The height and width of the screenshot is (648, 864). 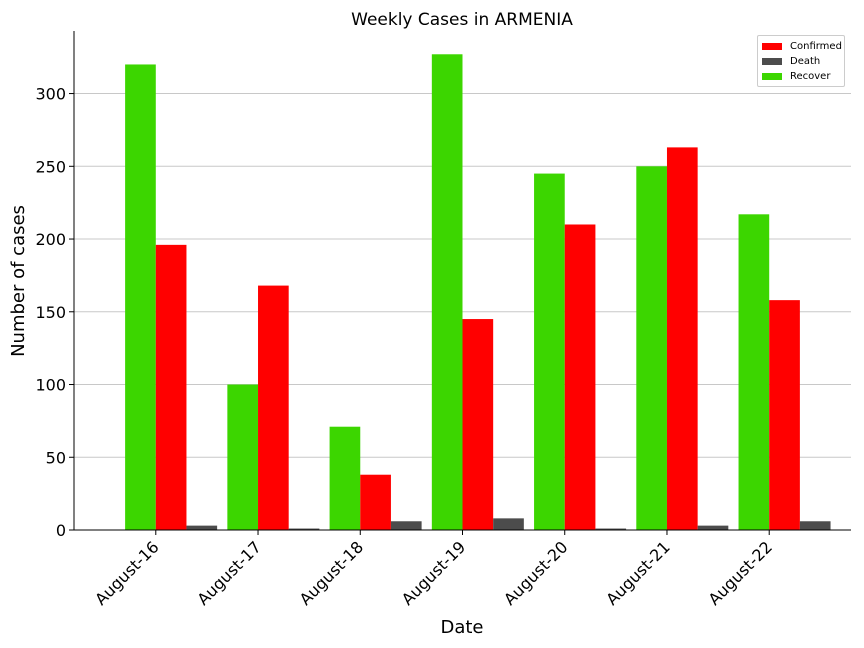 I want to click on x-axis-label: Date, so click(x=461, y=627).